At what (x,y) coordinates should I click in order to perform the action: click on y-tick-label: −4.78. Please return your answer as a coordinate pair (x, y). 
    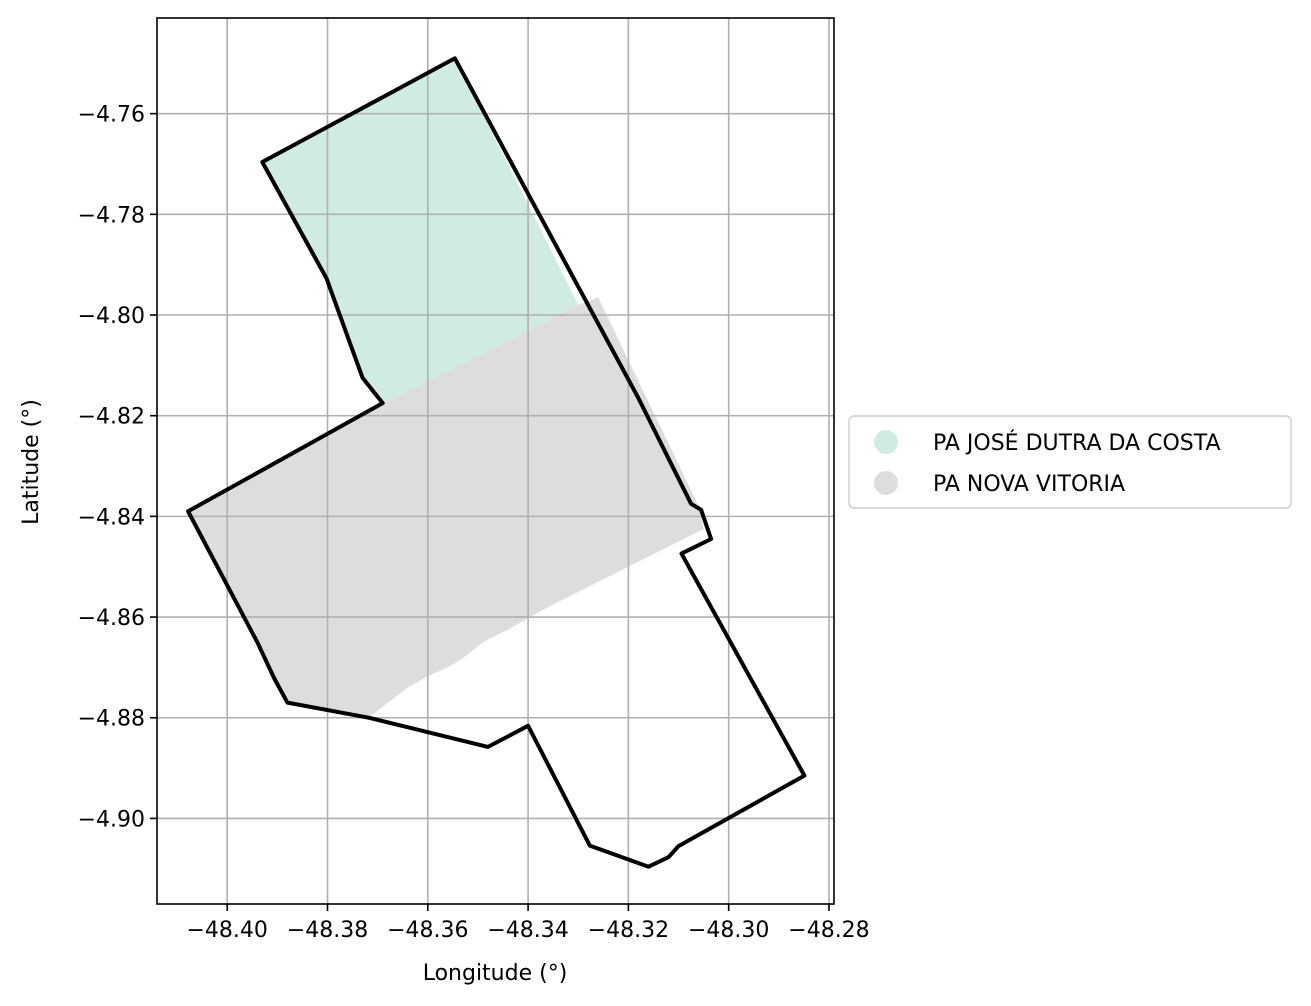
    Looking at the image, I should click on (111, 215).